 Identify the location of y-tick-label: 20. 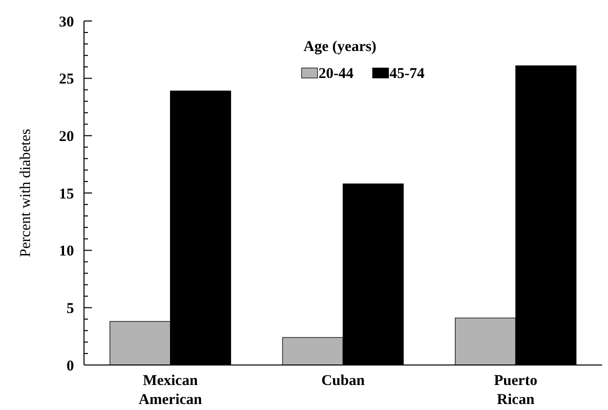
(66, 136).